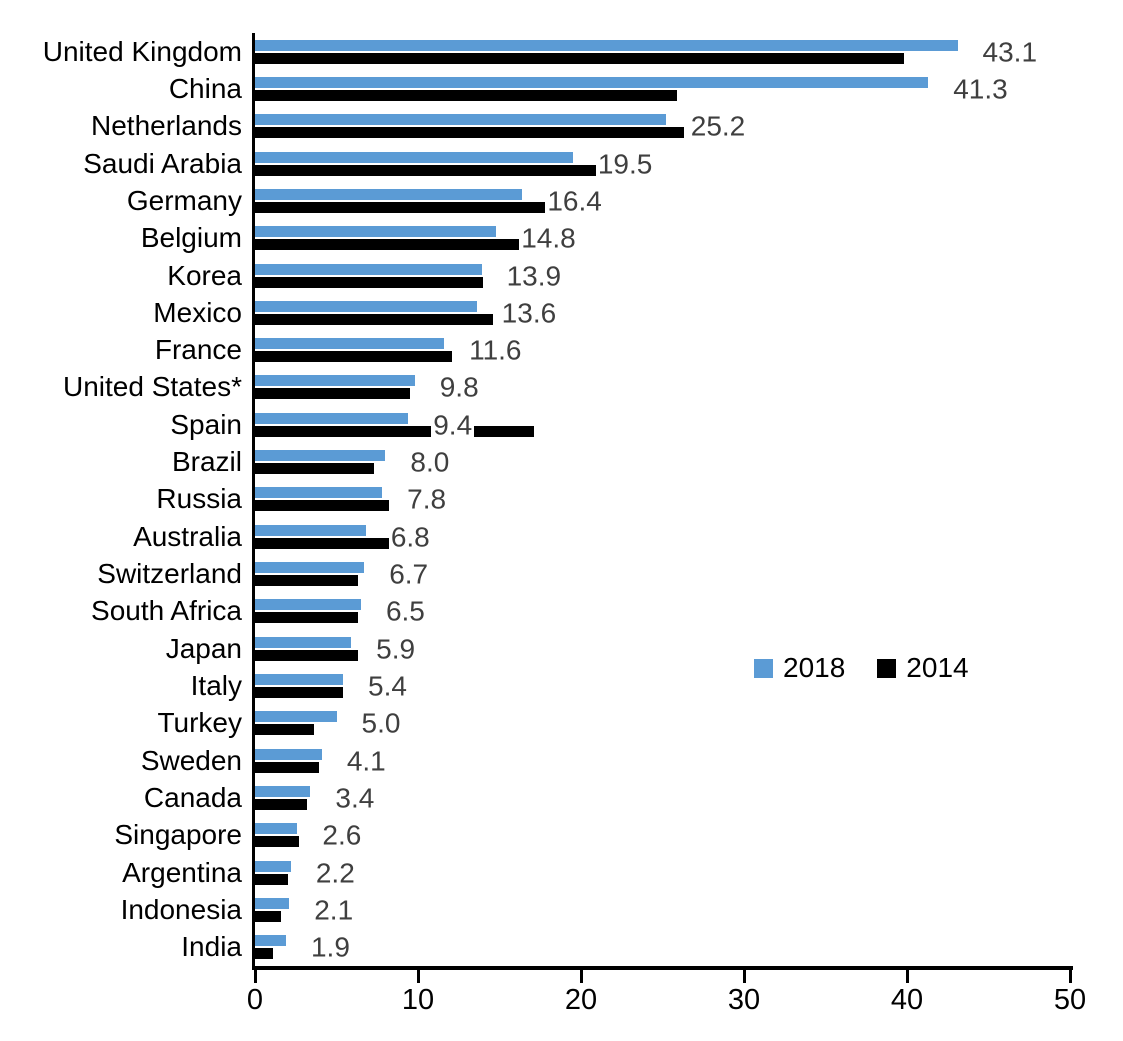 The width and height of the screenshot is (1123, 1041). Describe the element at coordinates (253, 501) in the screenshot. I see `y-axis-line` at that location.